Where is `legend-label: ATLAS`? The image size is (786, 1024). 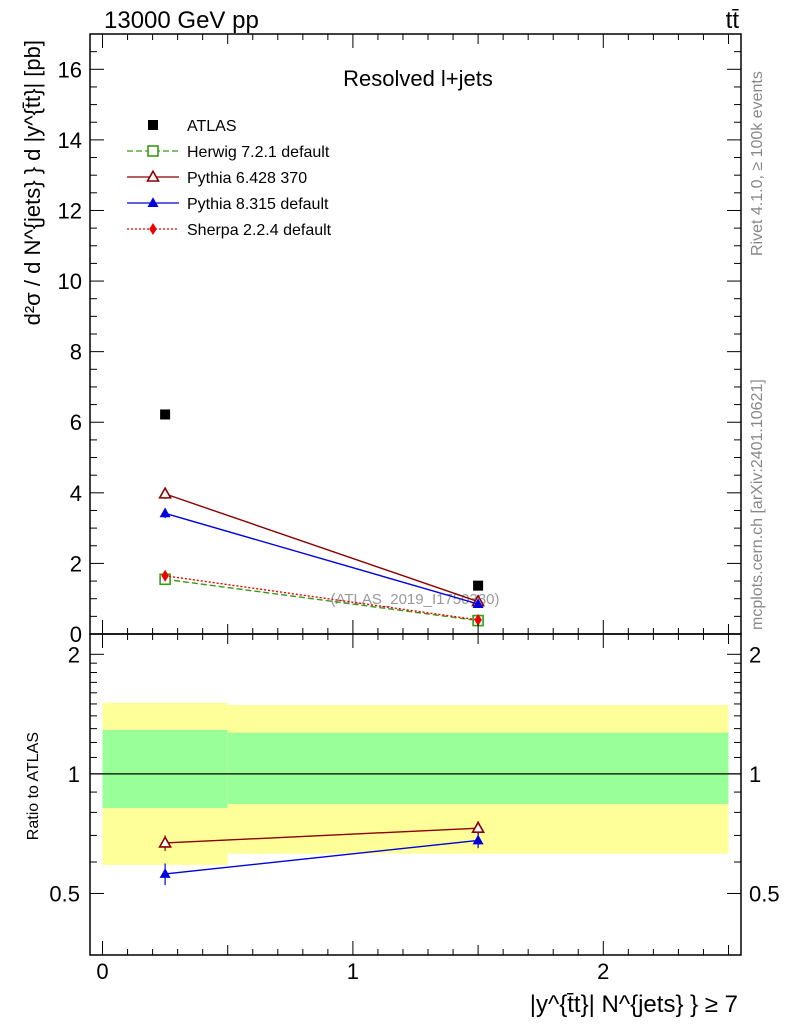
legend-label: ATLAS is located at coordinates (212, 126).